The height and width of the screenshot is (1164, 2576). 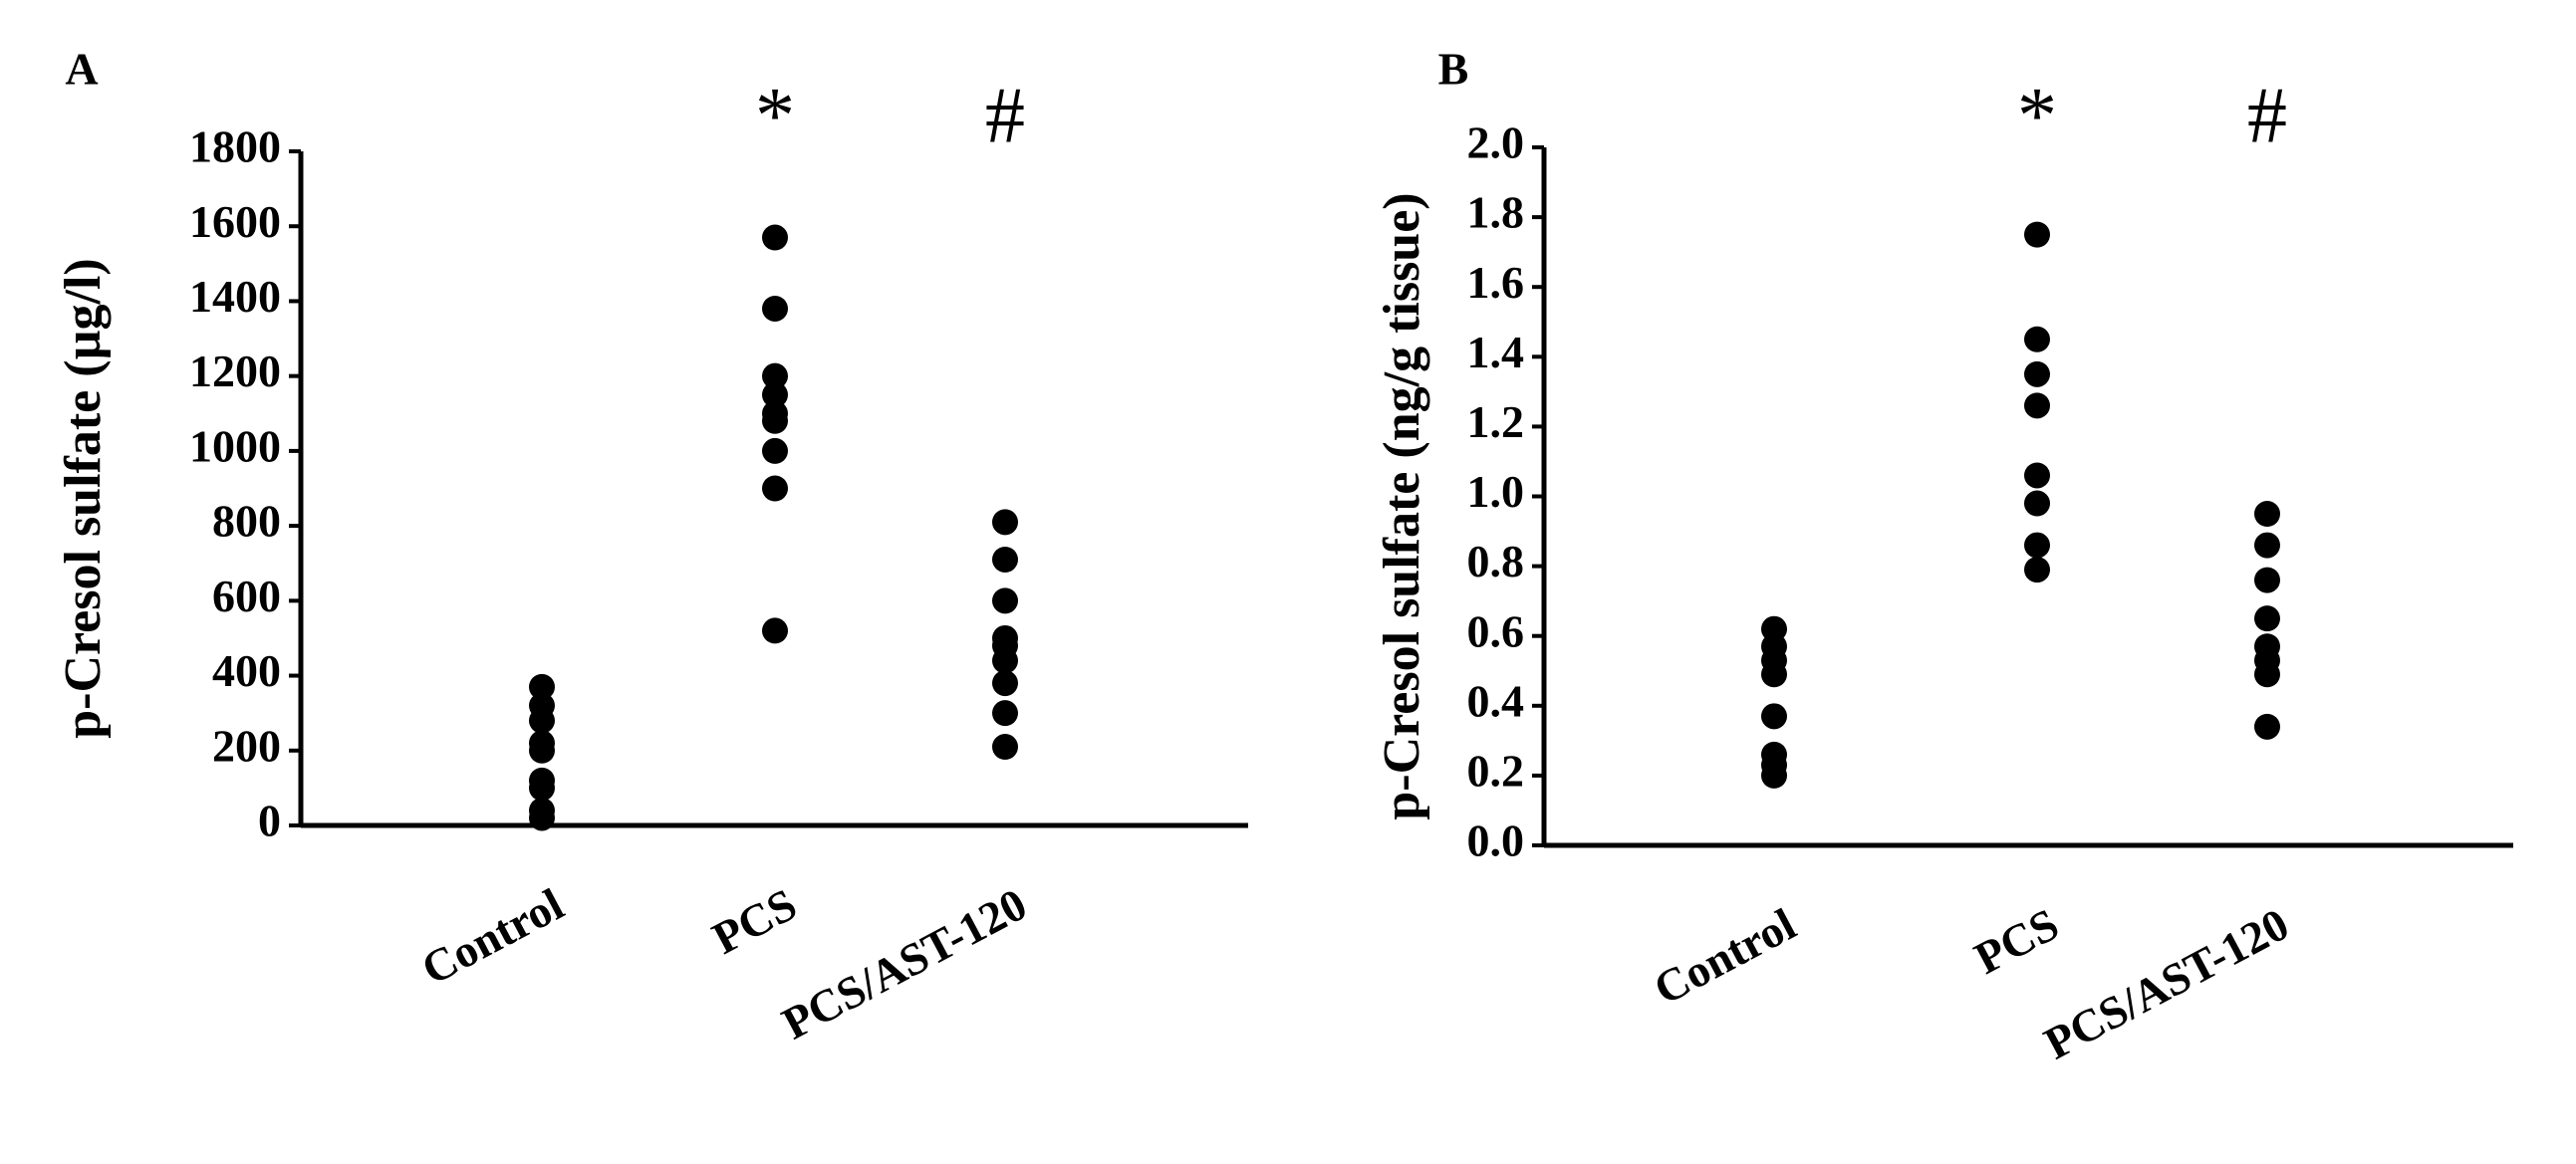 What do you see at coordinates (1496, 770) in the screenshot?
I see `y-tick-label: 0.2` at bounding box center [1496, 770].